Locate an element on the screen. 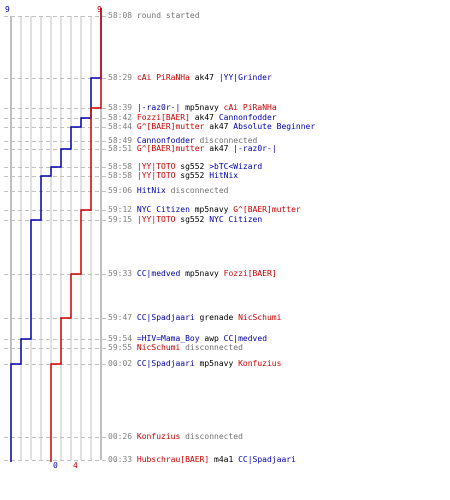  event-row: 59:33 CC|medved mp5navy Fozzi[BAER] is located at coordinates (192, 274).